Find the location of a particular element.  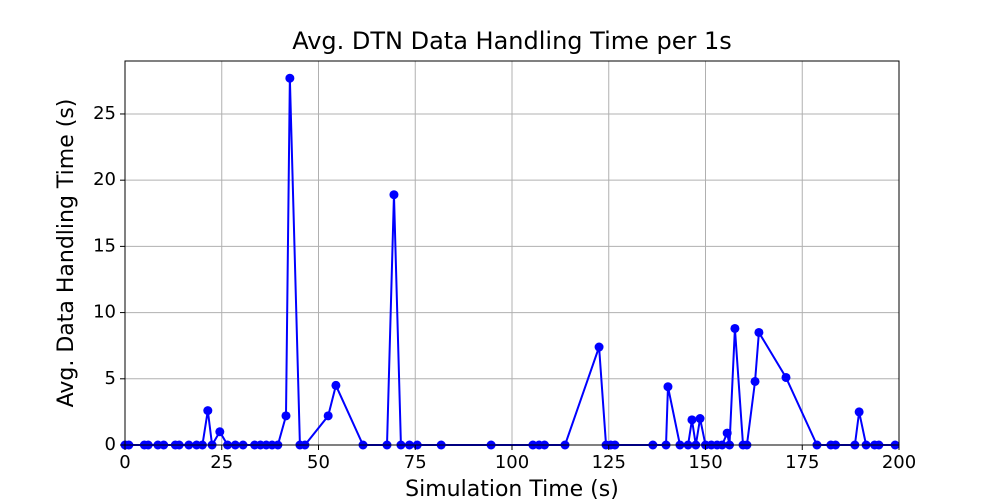

y-tick-label: 25 is located at coordinates (104, 113).